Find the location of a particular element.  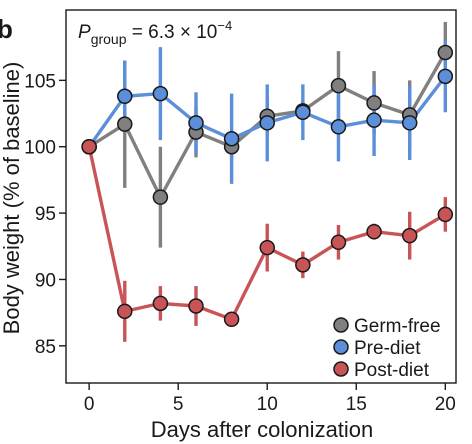

y-tick-label: 105 is located at coordinates (40, 81).